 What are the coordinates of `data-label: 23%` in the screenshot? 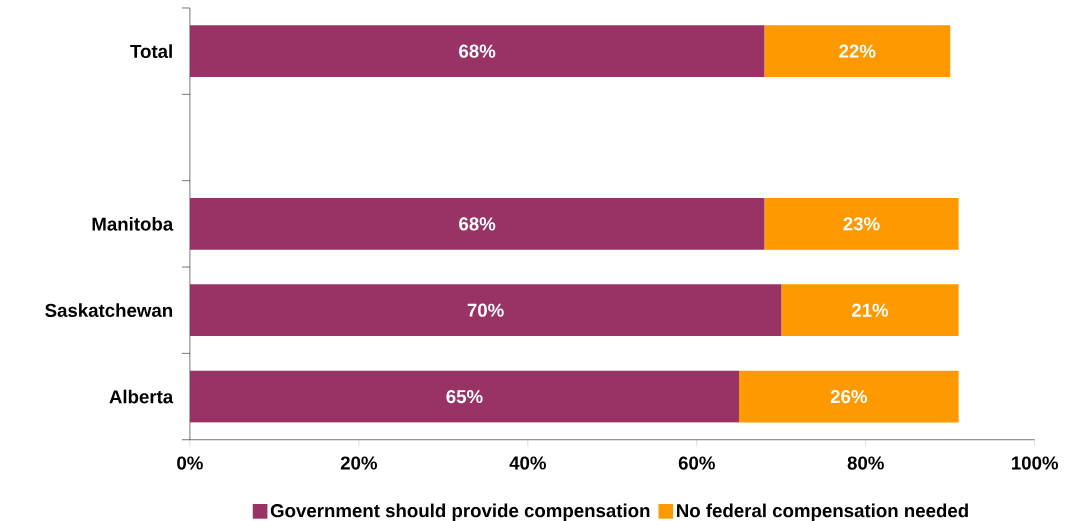 It's located at (861, 224).